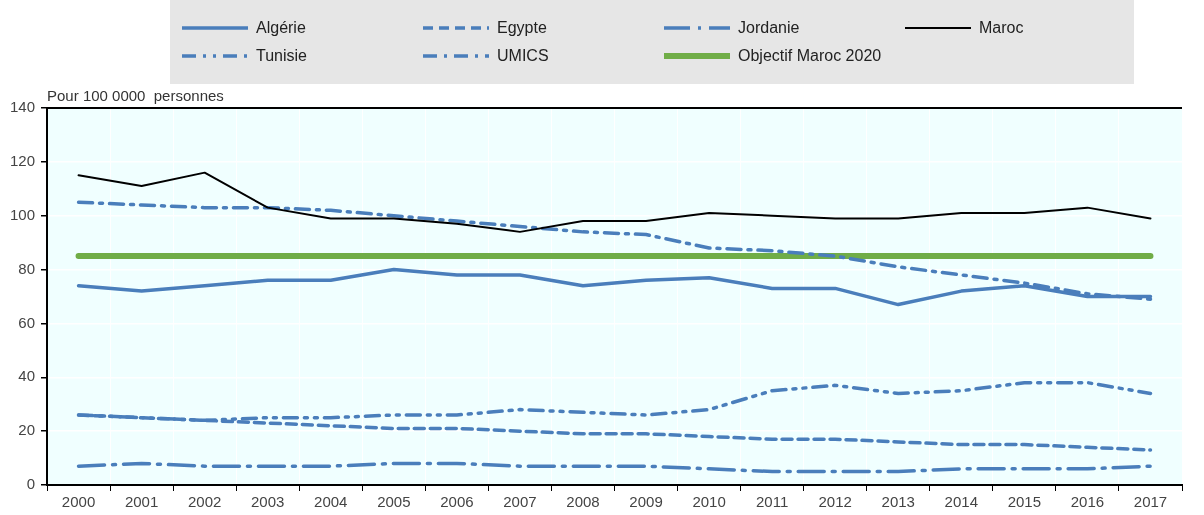 The width and height of the screenshot is (1204, 515). I want to click on x-tick-label: 2010, so click(709, 502).